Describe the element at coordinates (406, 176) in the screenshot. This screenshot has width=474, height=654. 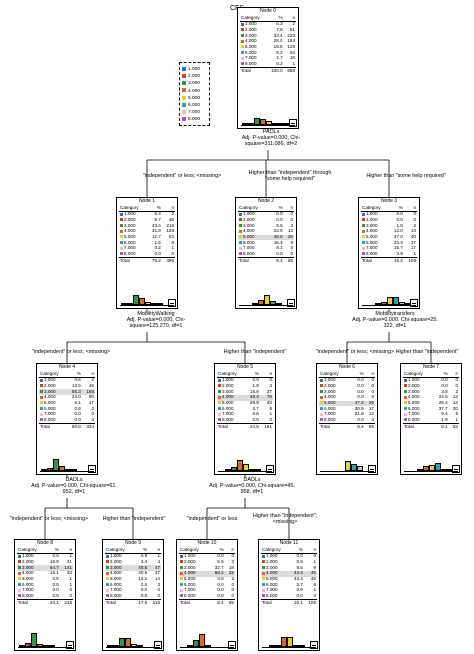
I see `branch-label-b3: Higher than "some help required"` at that location.